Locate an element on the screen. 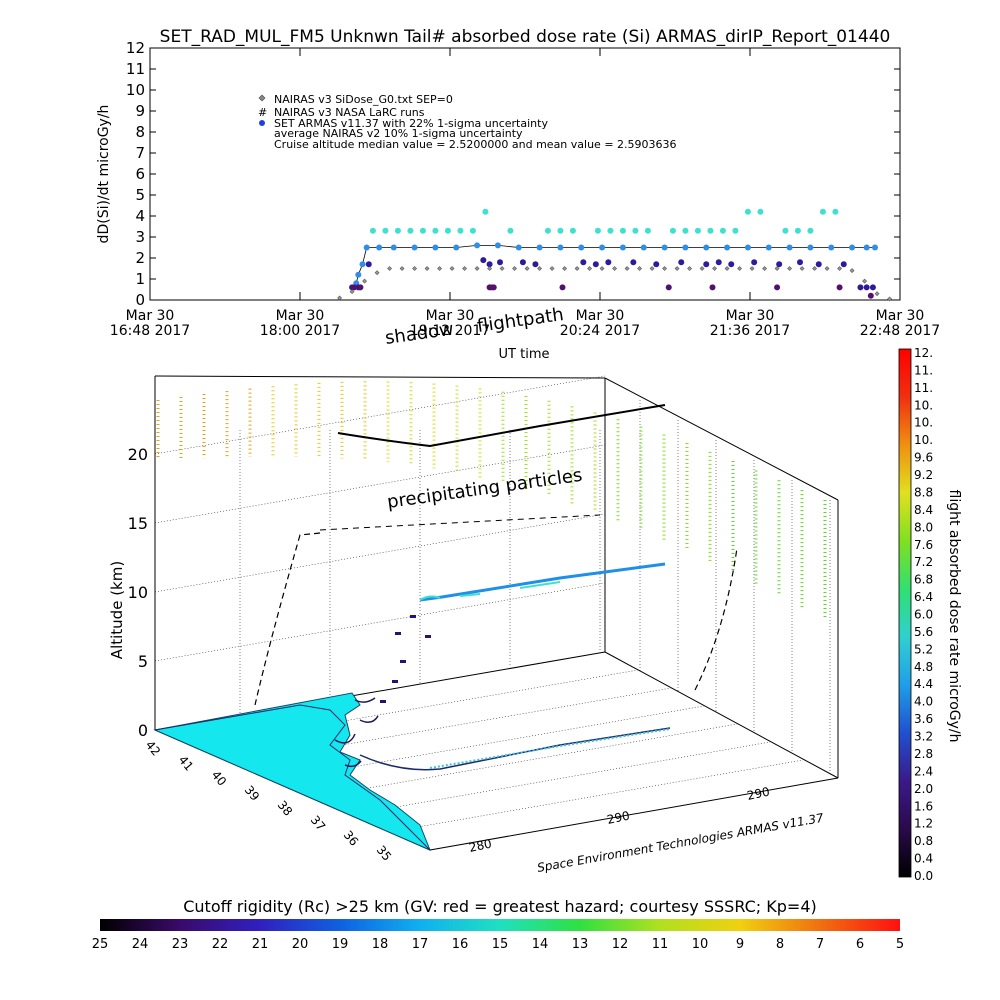  rigidity-tick-label: 19 is located at coordinates (340, 944).